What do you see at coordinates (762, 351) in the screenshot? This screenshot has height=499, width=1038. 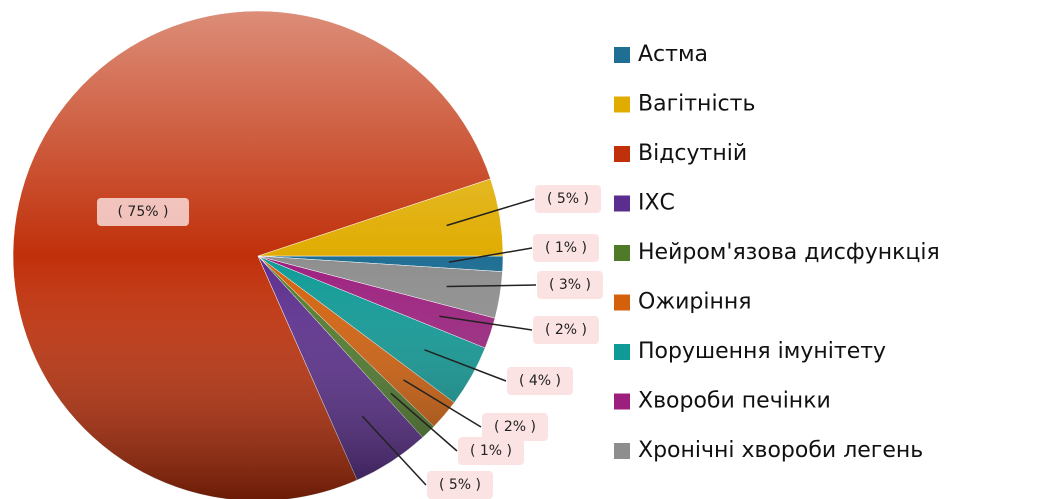 I see `legend-label: Порушення імунітету` at bounding box center [762, 351].